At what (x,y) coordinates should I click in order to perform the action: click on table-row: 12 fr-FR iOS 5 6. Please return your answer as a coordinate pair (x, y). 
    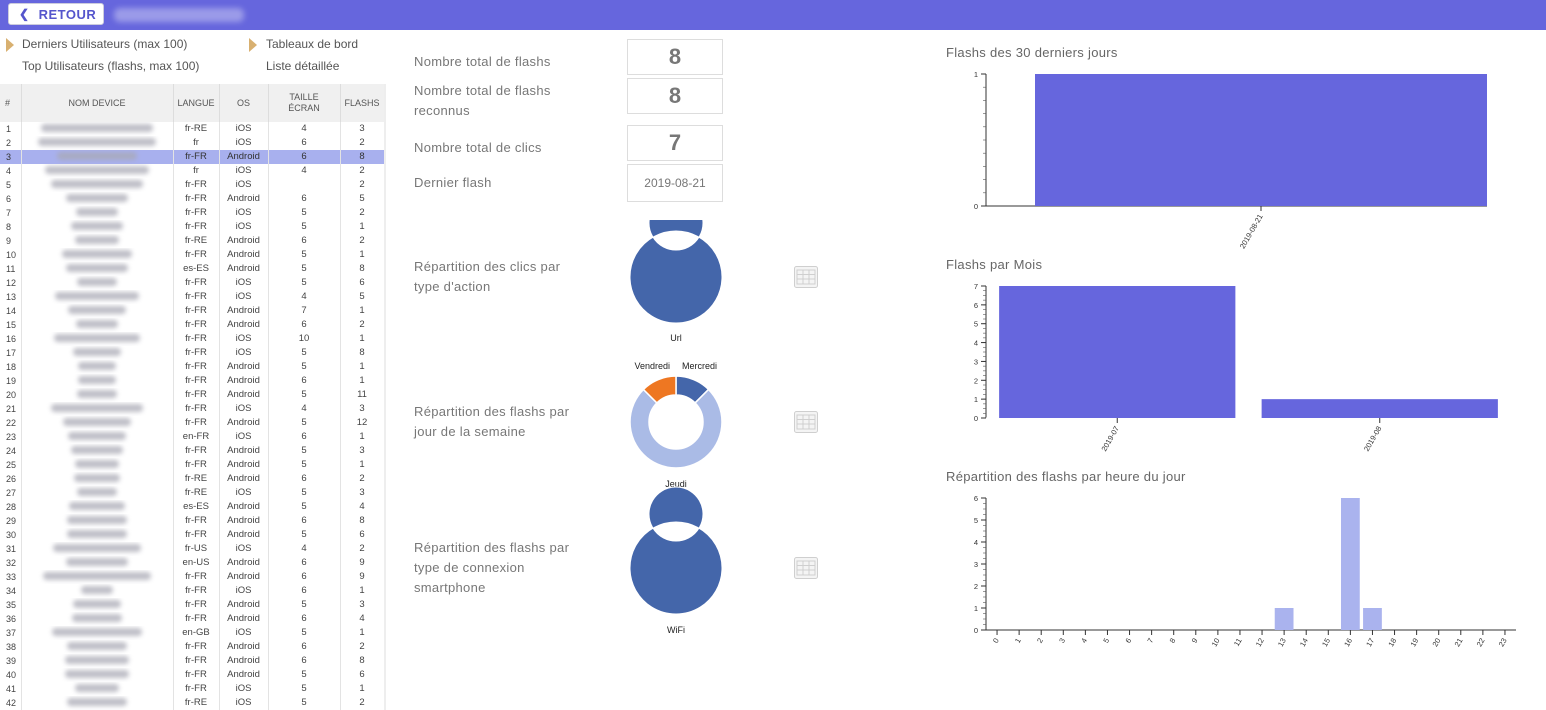
    Looking at the image, I should click on (192, 283).